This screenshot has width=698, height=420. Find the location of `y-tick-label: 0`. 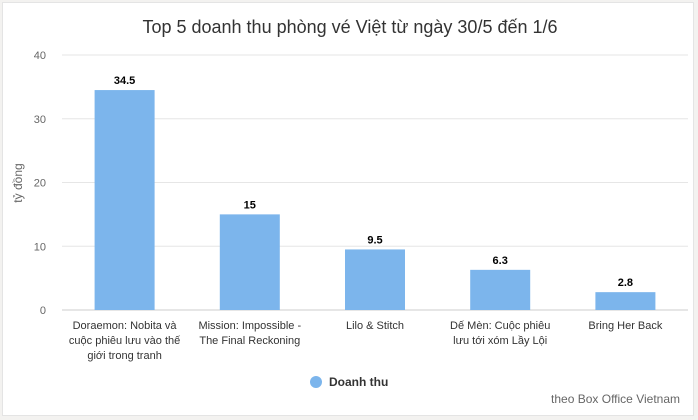

y-tick-label: 0 is located at coordinates (43, 311).